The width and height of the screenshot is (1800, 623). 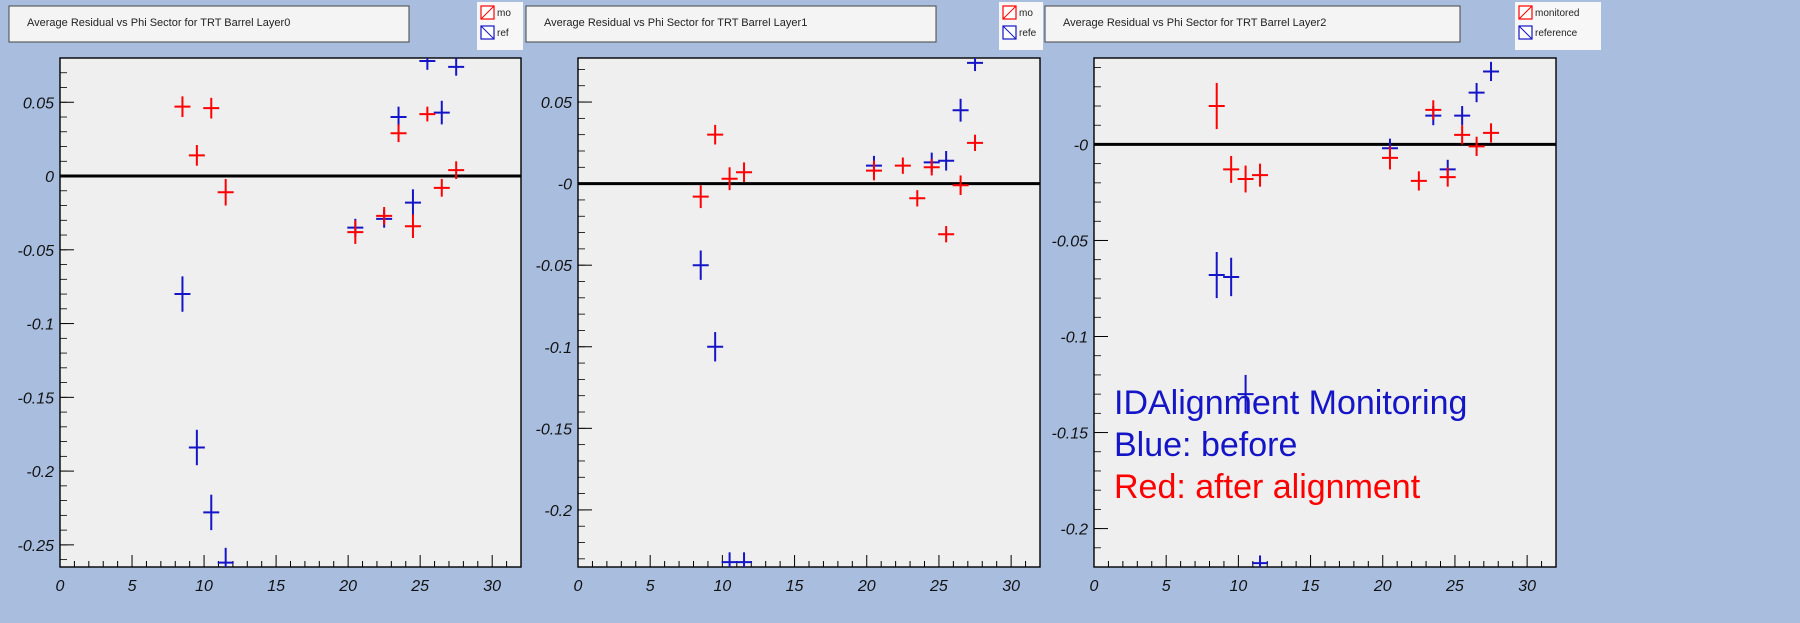 I want to click on legend-label-1: reference, so click(x=1556, y=33).